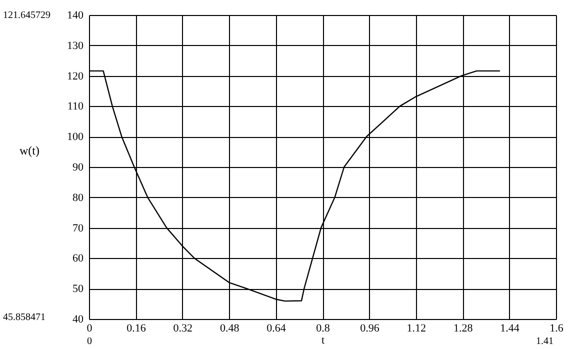 This screenshot has height=349, width=580. Describe the element at coordinates (89, 328) in the screenshot. I see `x-tick-label: 0` at that location.